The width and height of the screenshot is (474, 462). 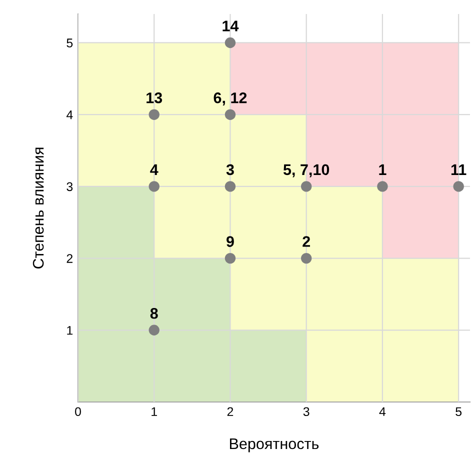 I want to click on x-tick-label: 5, so click(x=459, y=411).